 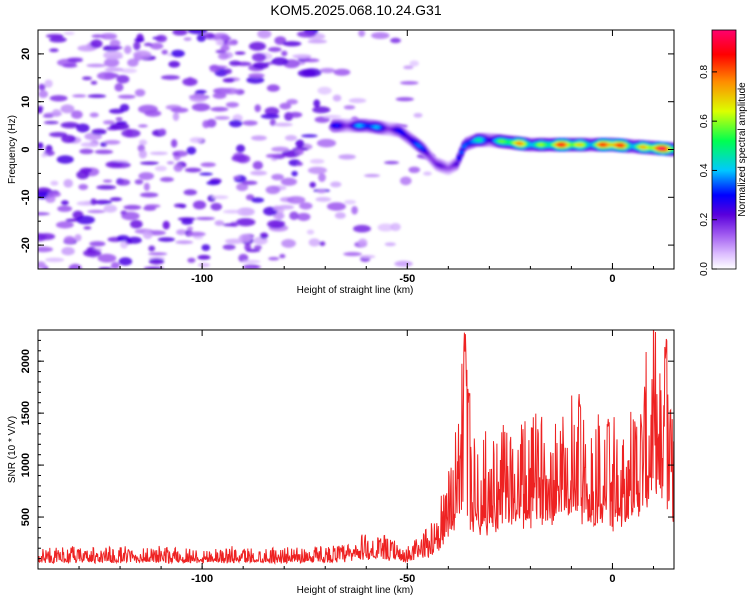 What do you see at coordinates (704, 170) in the screenshot?
I see `colorbar-tick-label: 0.4` at bounding box center [704, 170].